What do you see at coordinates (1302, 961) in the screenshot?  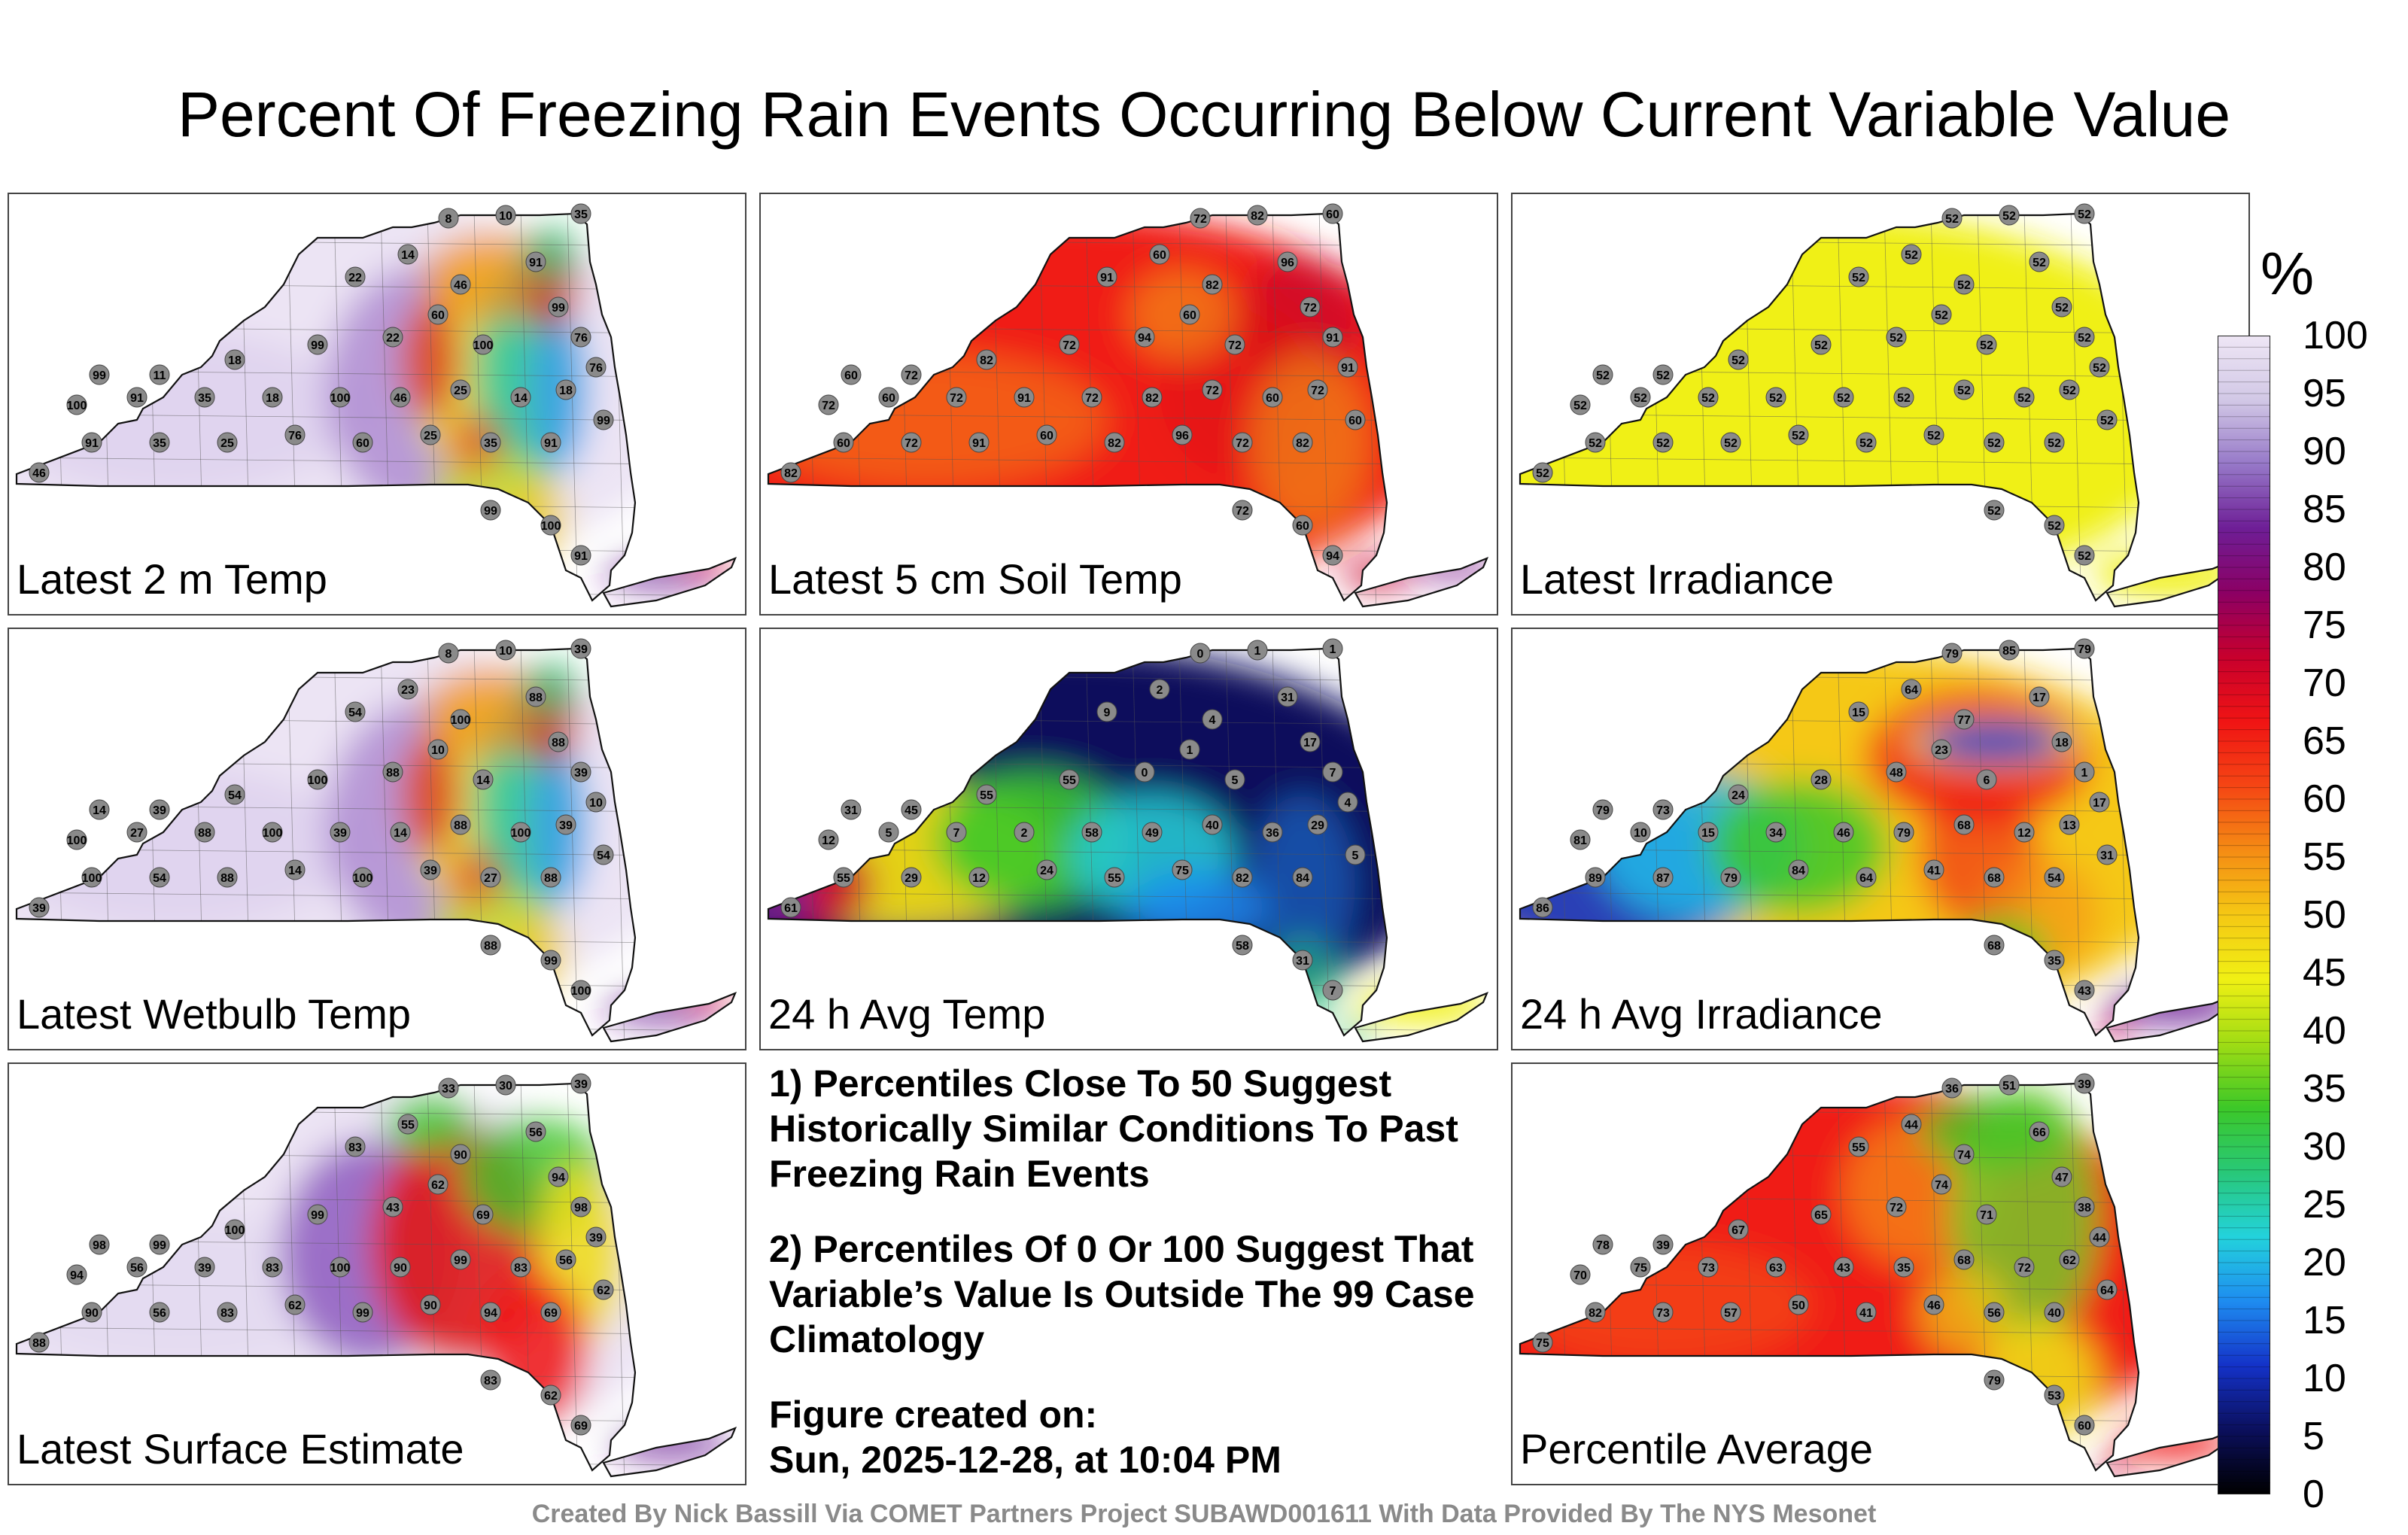 I see `station-value: 31` at bounding box center [1302, 961].